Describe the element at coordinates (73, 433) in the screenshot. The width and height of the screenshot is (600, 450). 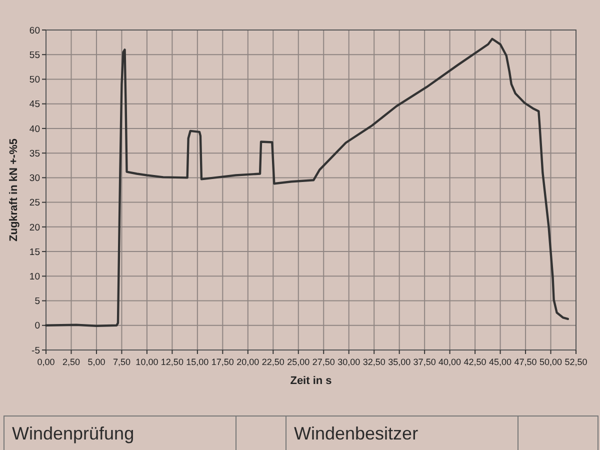
I see `text: Windenprüfung` at that location.